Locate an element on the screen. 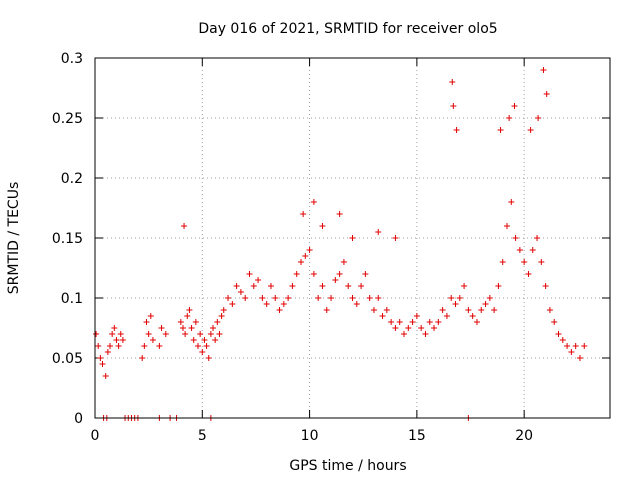  x-axis-label: GPS time / hours is located at coordinates (347, 466).